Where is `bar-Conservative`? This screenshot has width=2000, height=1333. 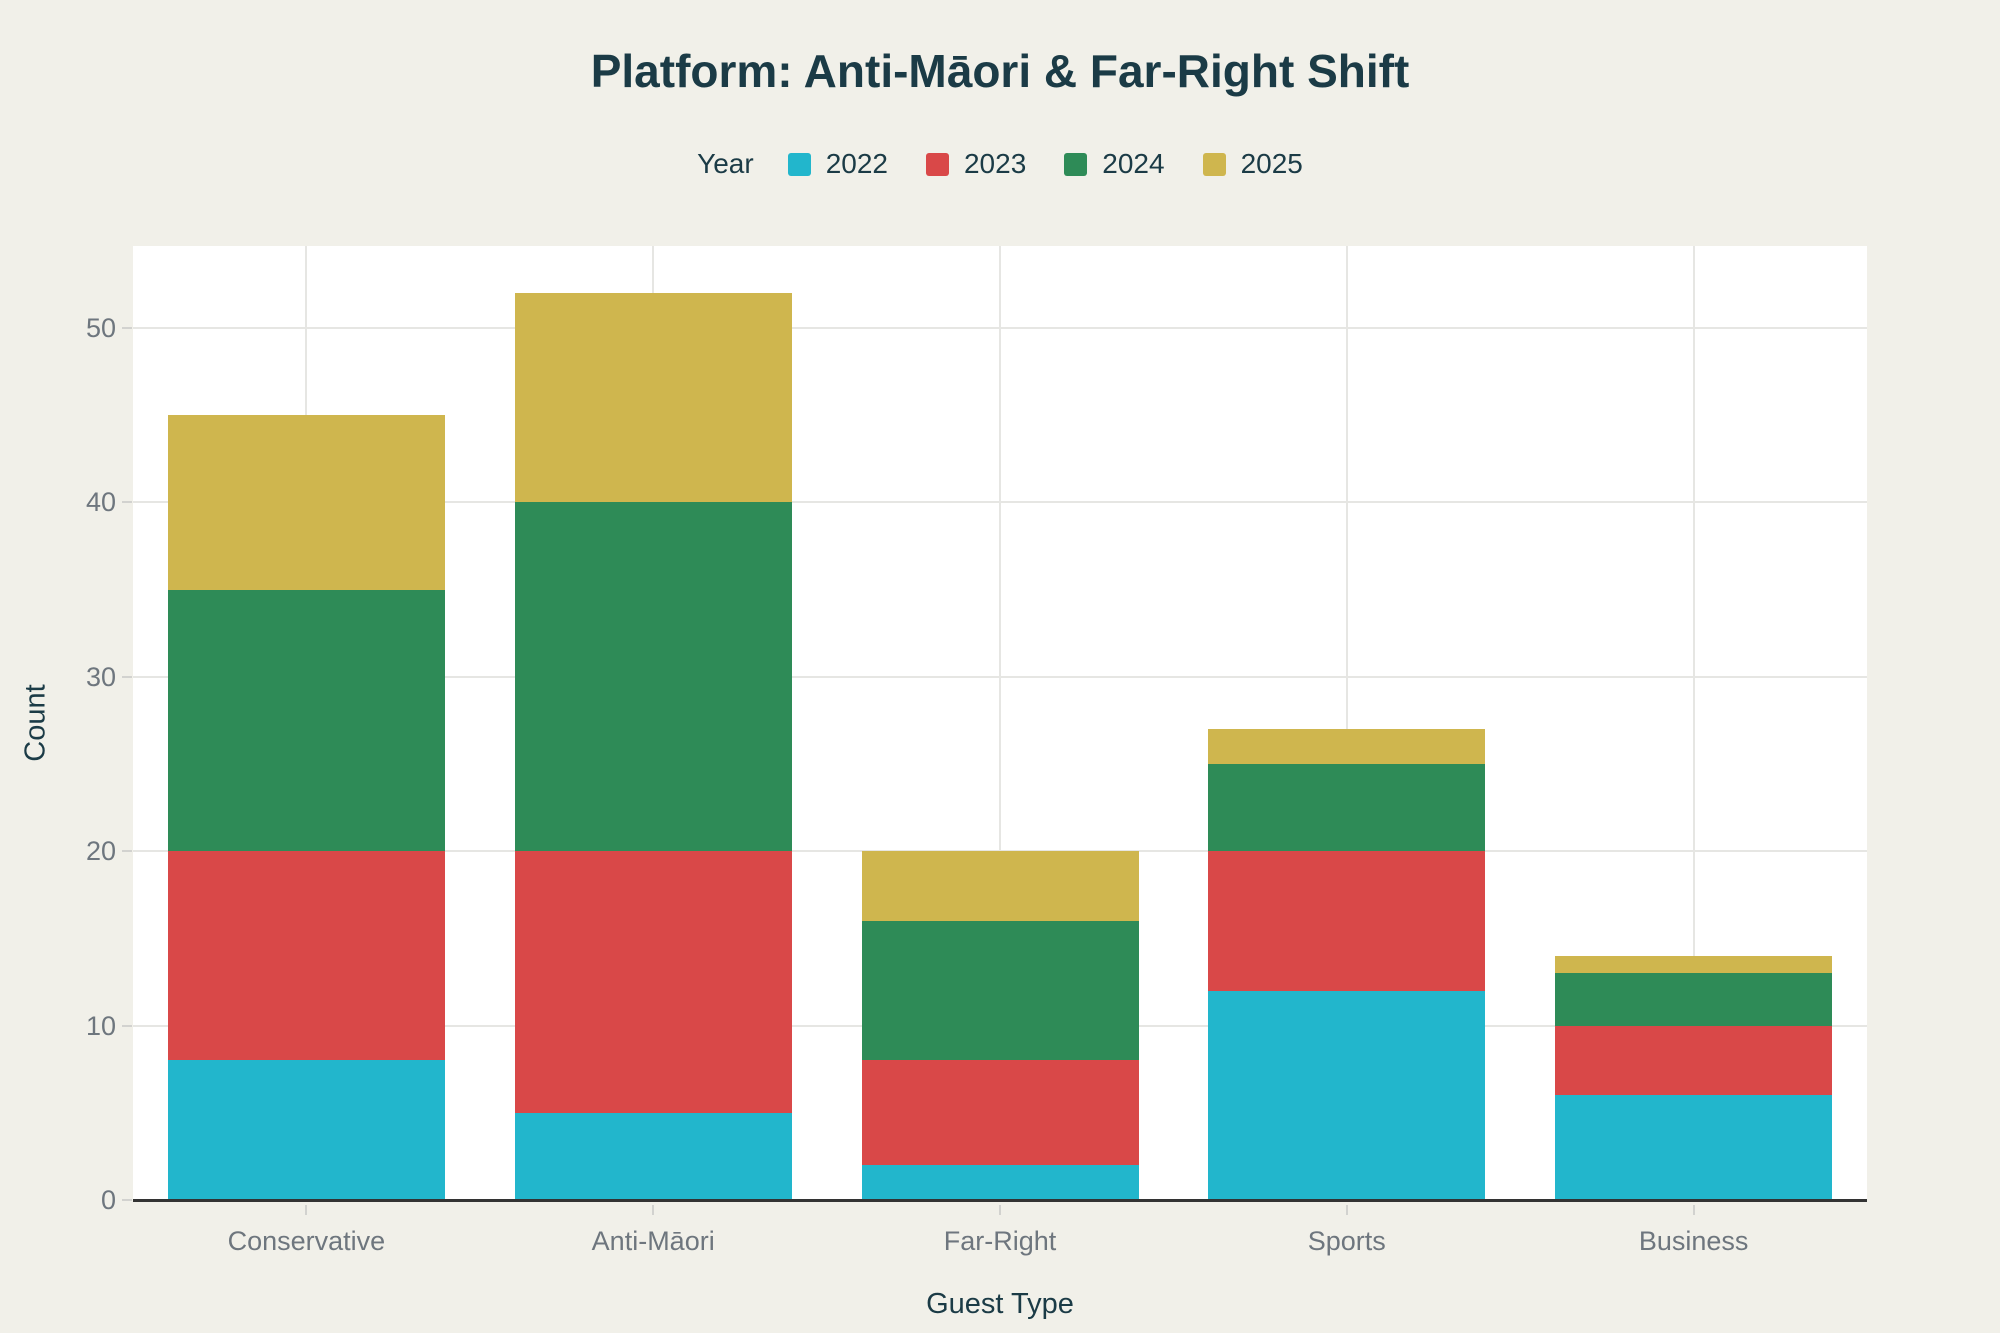
bar-Conservative is located at coordinates (306, 807).